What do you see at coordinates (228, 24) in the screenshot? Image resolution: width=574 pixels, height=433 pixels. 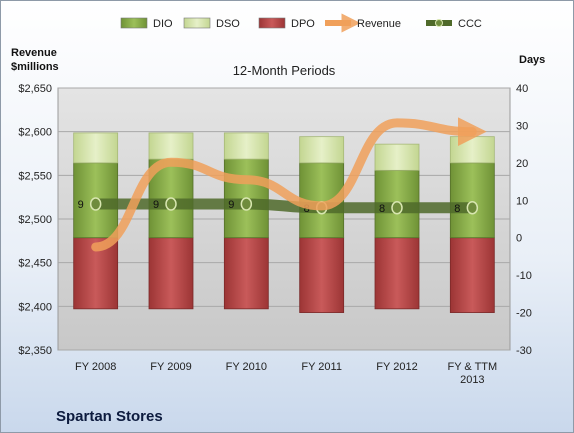 I see `legend-label-dso: DSO` at bounding box center [228, 24].